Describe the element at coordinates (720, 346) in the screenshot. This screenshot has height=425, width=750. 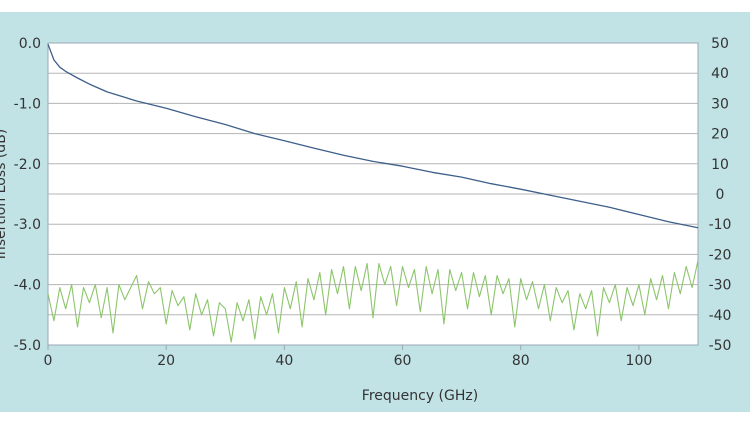
I see `y-right-tick-label: -50` at that location.